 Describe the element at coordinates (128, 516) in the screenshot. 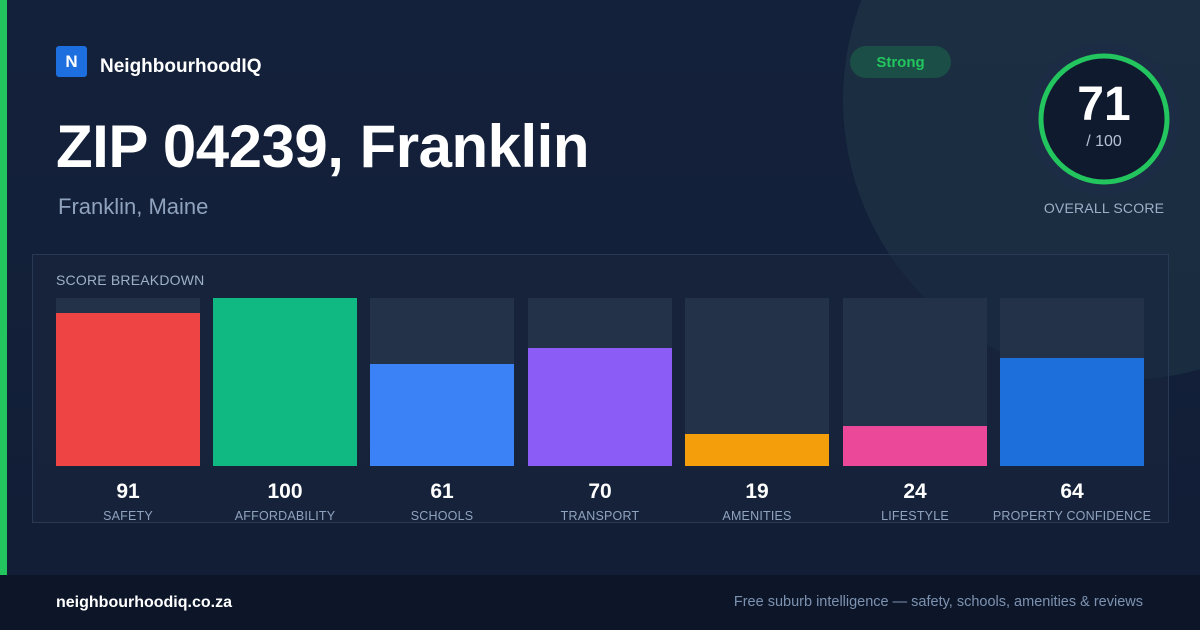

I see `bar-label: SAFETY` at that location.